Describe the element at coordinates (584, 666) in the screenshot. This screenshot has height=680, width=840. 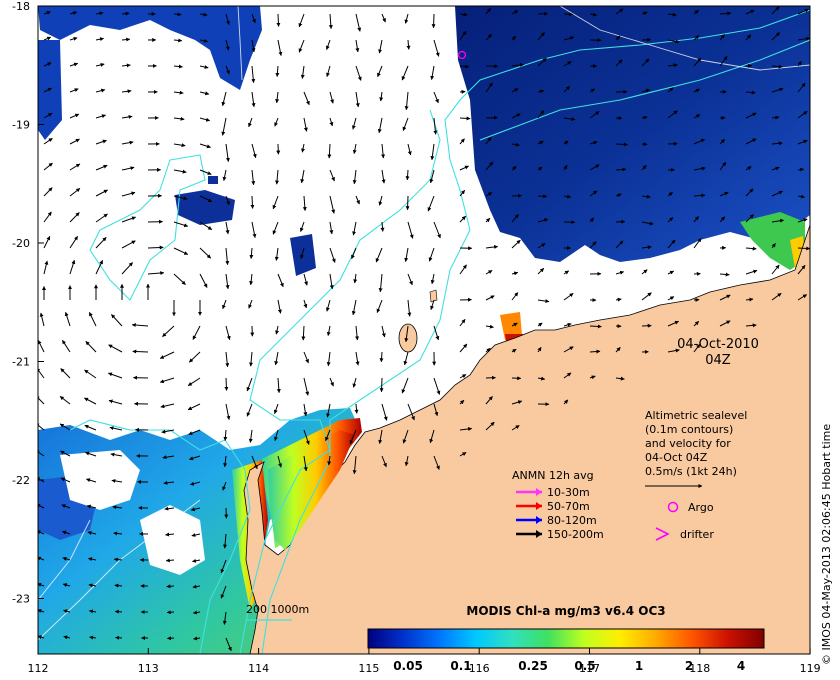
I see `colorbar-tick-label: 0.5` at that location.